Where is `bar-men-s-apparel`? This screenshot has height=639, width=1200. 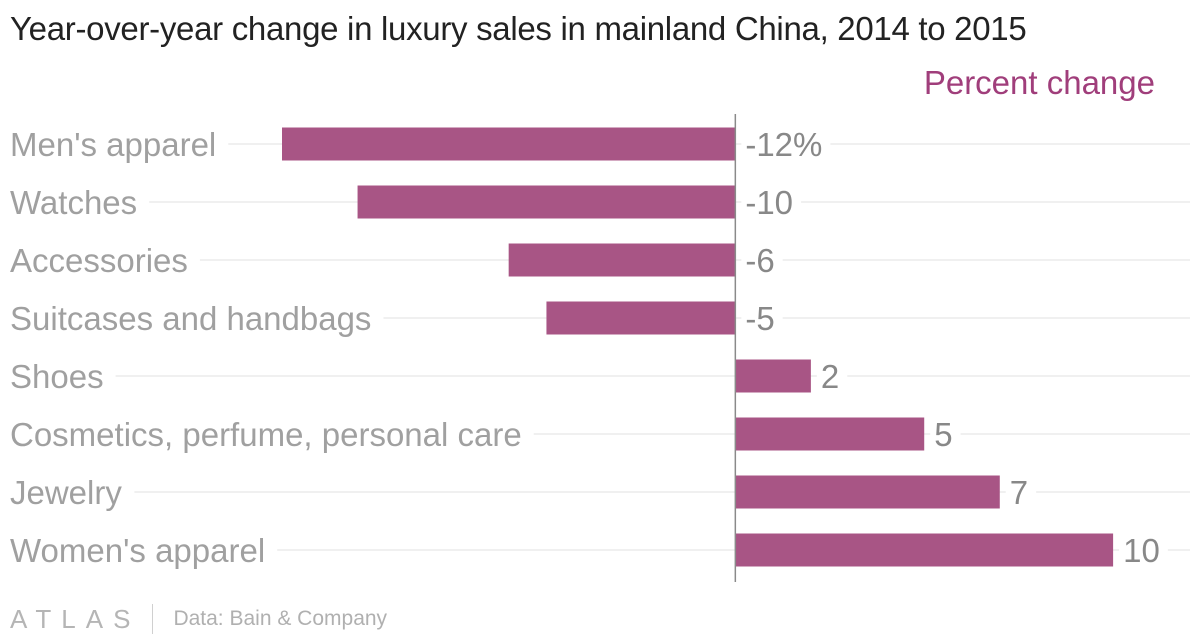
bar-men-s-apparel is located at coordinates (509, 144).